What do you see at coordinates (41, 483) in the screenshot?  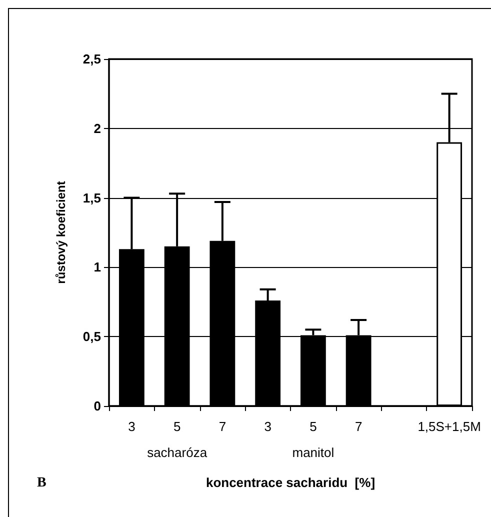 I see `text: B` at bounding box center [41, 483].